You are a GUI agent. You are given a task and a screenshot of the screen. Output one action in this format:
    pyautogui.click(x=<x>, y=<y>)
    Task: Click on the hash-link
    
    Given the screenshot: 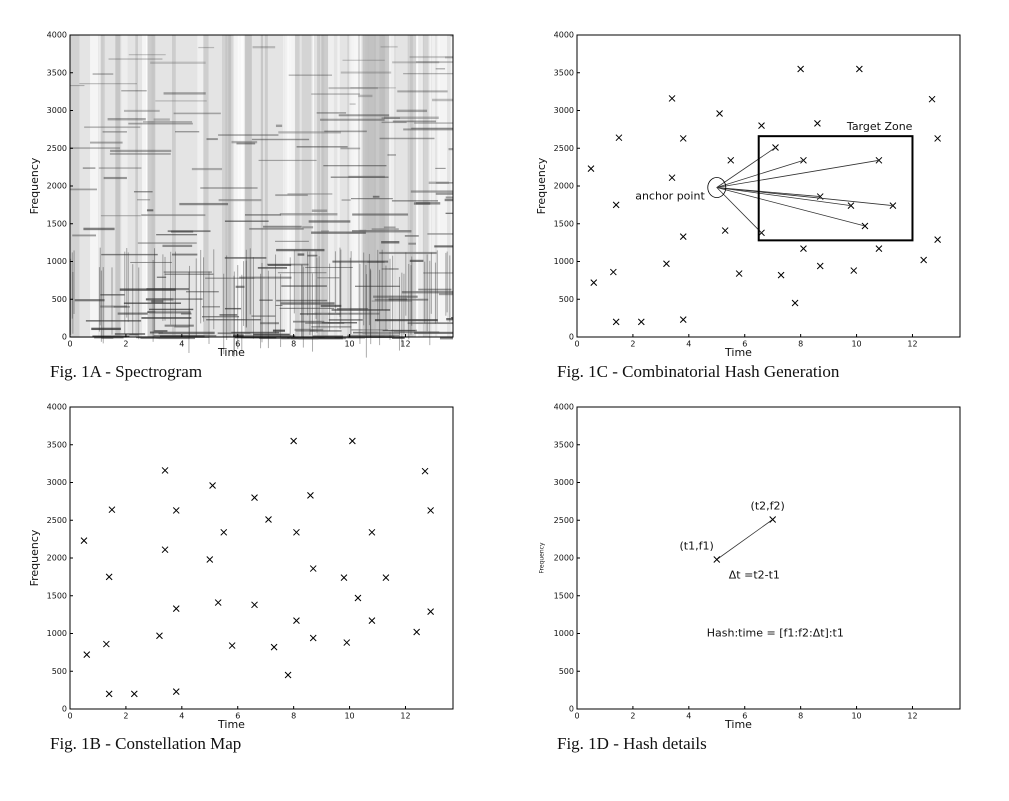 What is the action you would take?
    pyautogui.click(x=797, y=173)
    